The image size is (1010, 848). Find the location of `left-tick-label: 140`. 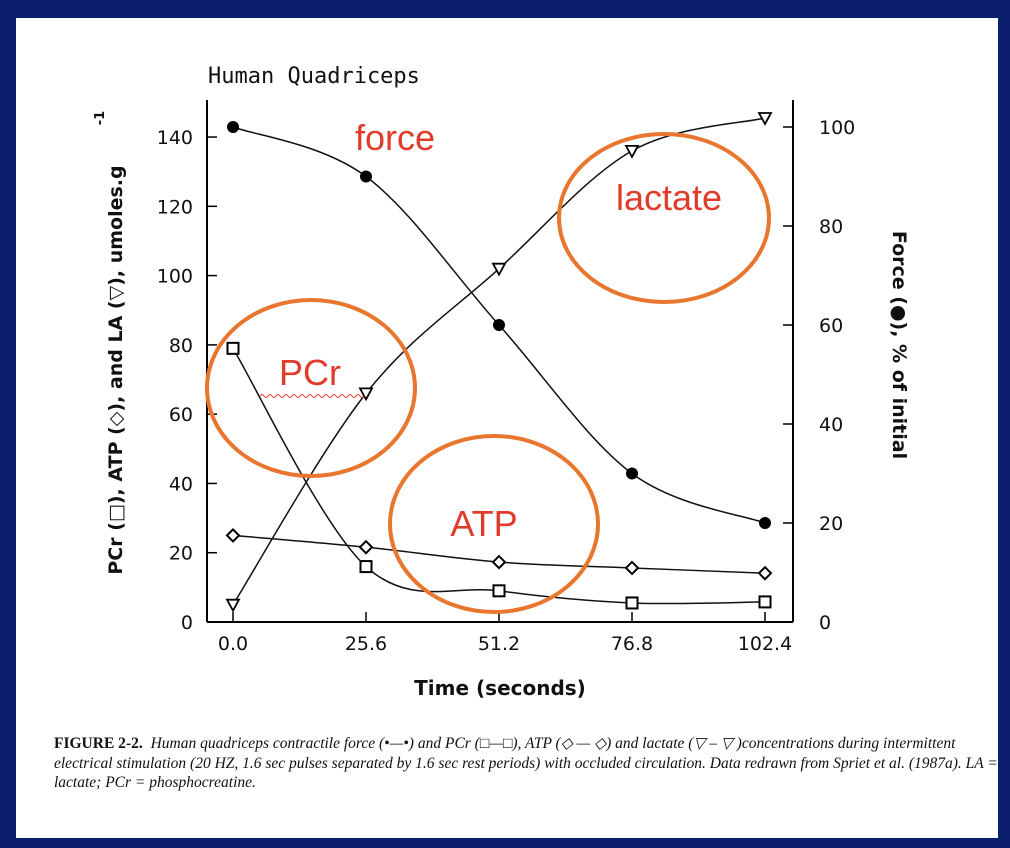

left-tick-label: 140 is located at coordinates (175, 138).